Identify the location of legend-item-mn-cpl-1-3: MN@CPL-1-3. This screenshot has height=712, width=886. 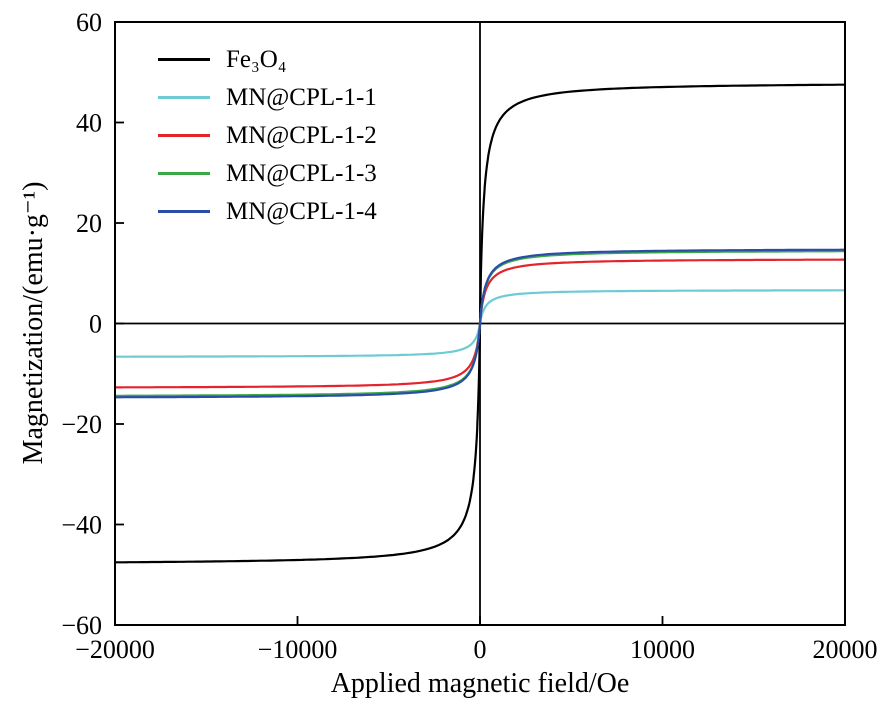
(267, 173).